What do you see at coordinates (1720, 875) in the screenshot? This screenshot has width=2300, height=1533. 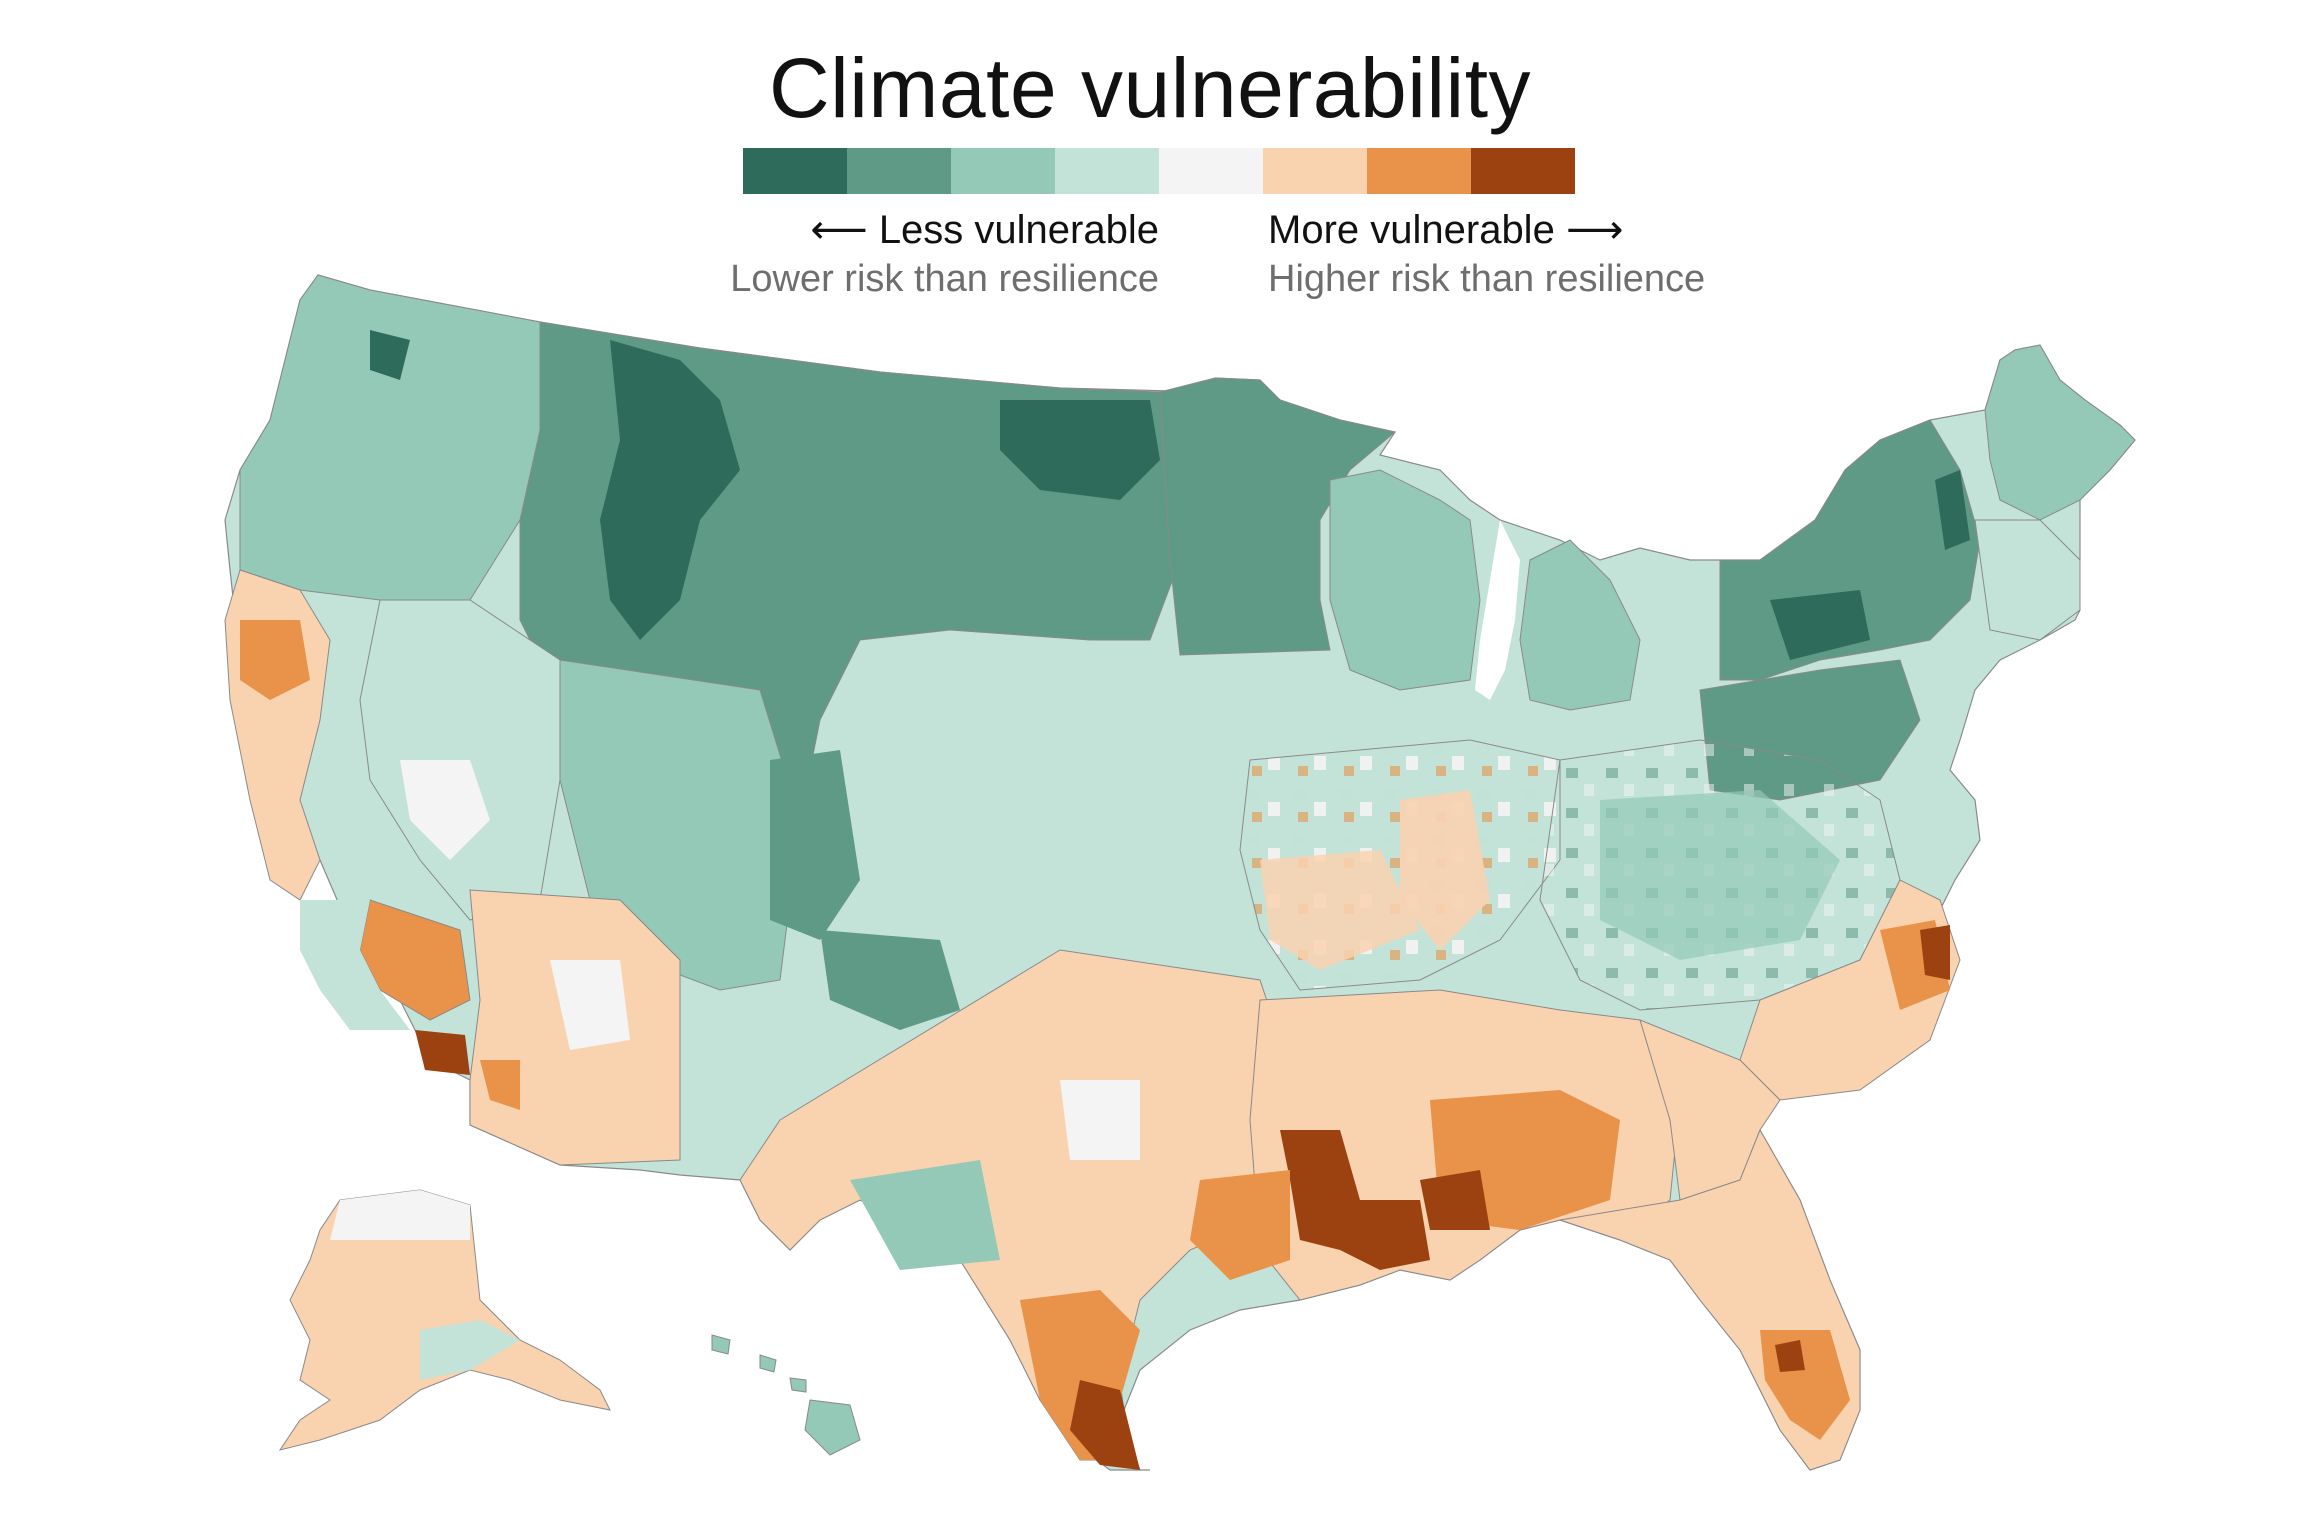 I see `region-appalachia-base` at bounding box center [1720, 875].